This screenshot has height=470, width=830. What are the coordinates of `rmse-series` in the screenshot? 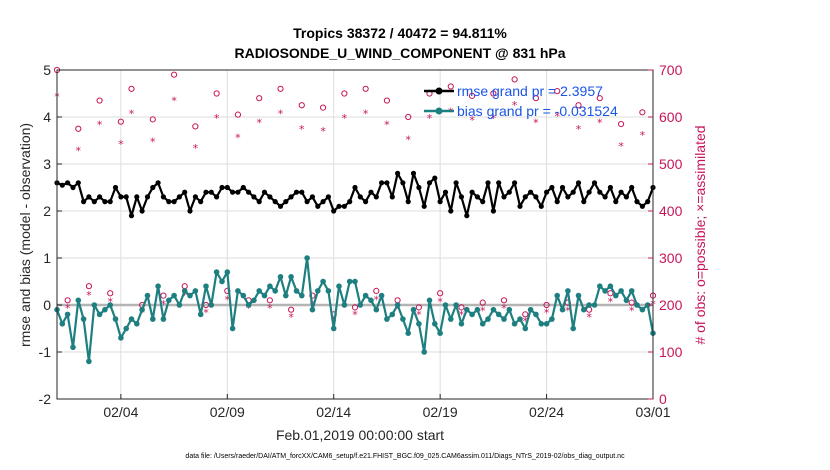 It's located at (355, 194).